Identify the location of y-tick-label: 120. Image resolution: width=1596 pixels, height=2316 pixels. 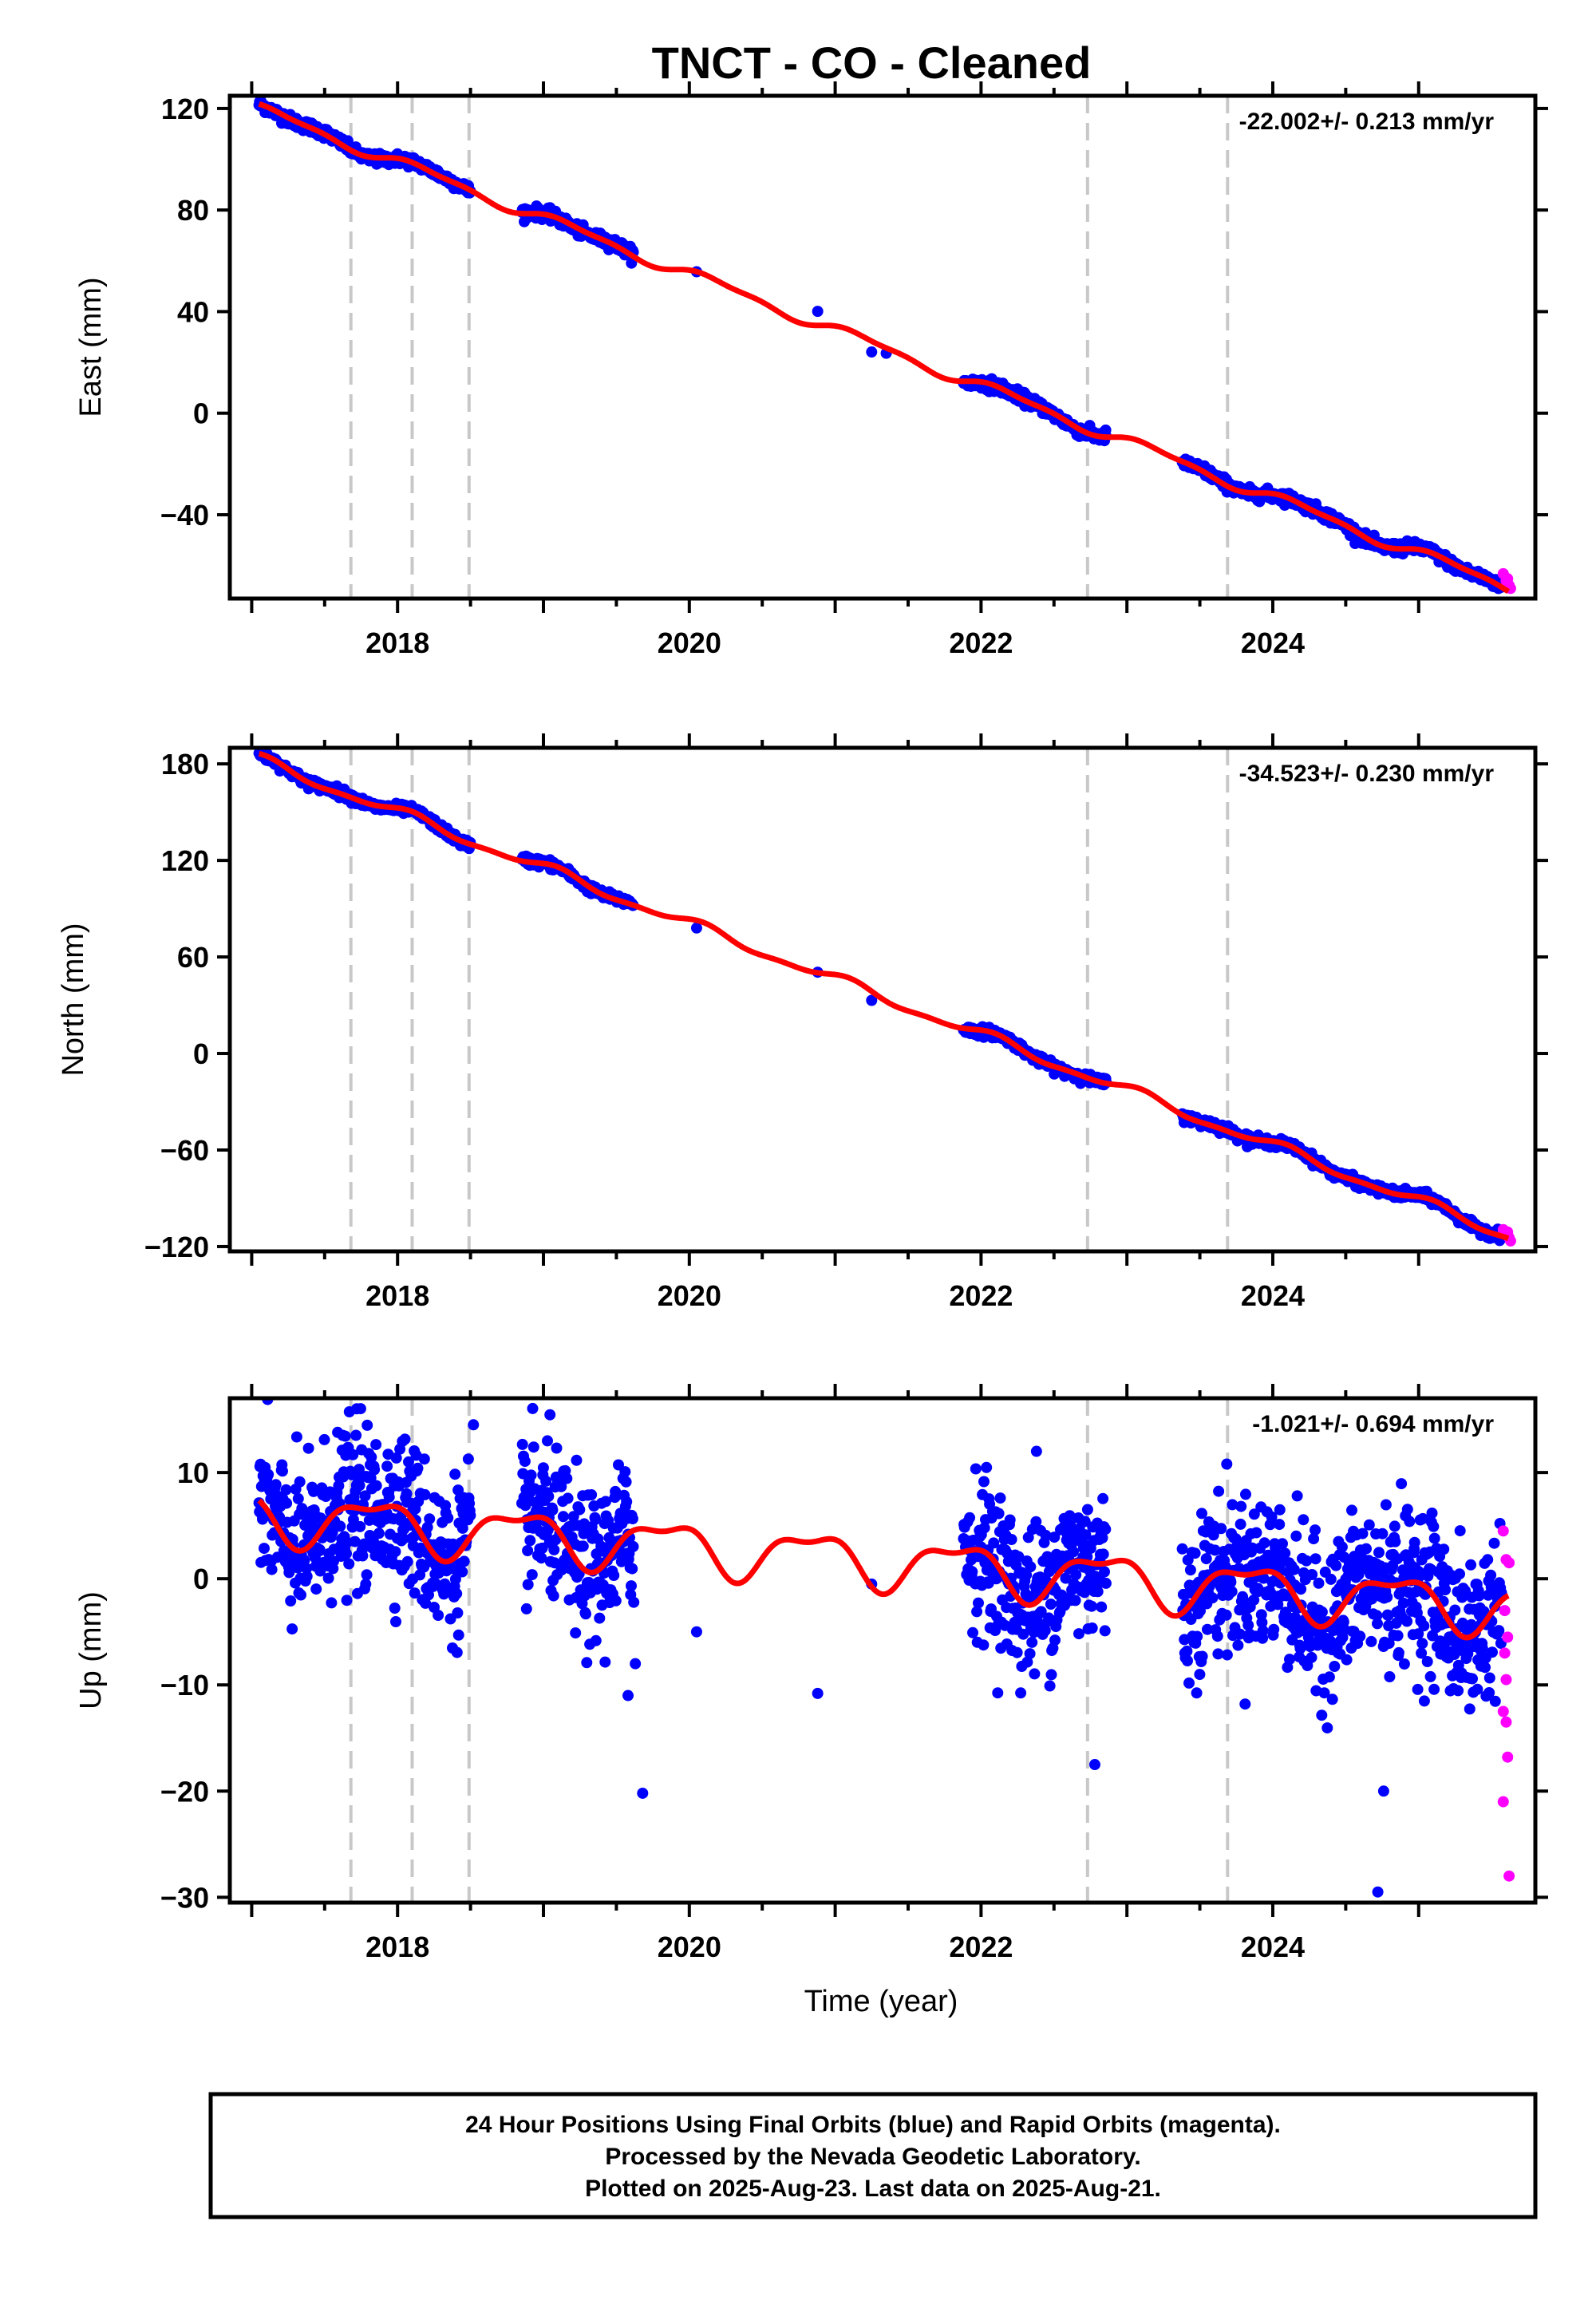
(185, 861).